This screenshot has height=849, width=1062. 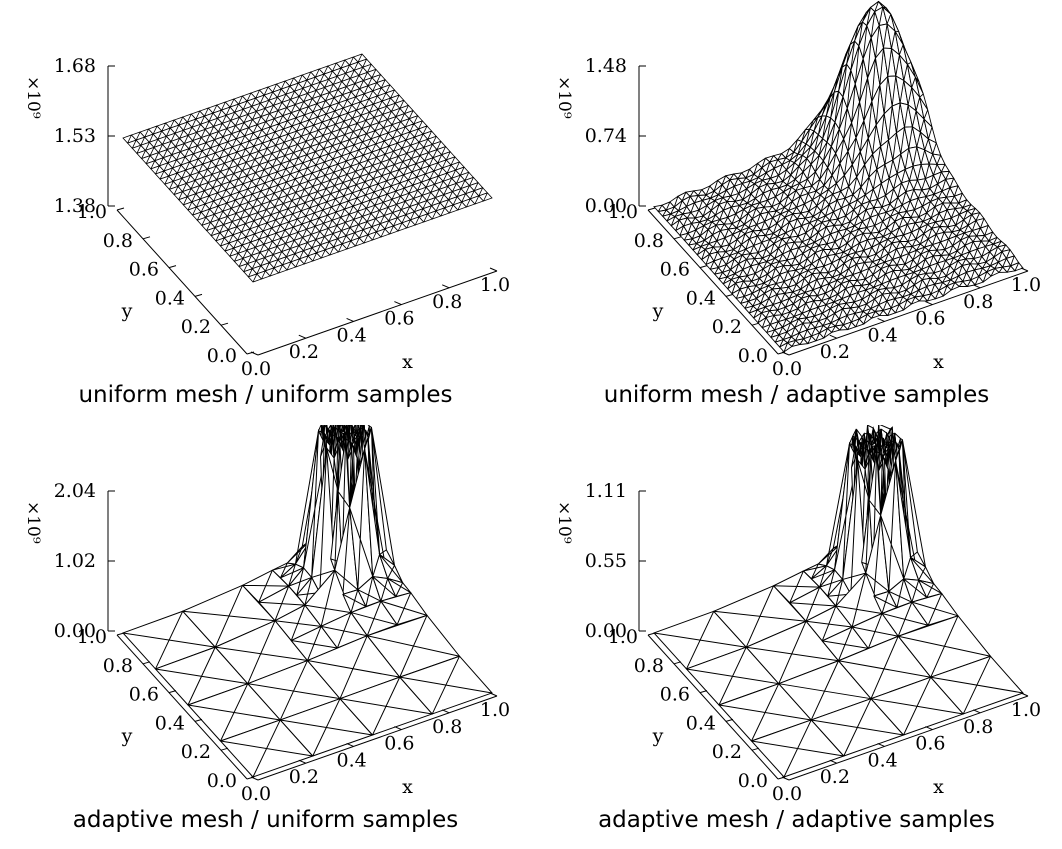 What do you see at coordinates (796, 395) in the screenshot?
I see `panel-caption: uniform mesh / adaptive samples` at bounding box center [796, 395].